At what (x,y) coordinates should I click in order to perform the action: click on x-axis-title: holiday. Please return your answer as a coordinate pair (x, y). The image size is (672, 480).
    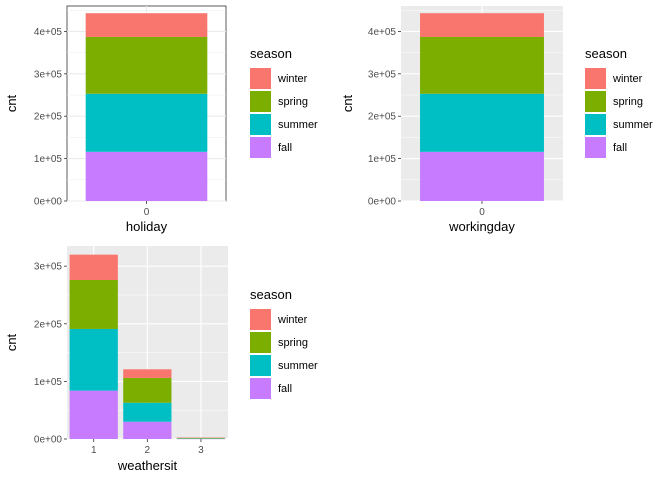
    Looking at the image, I should click on (147, 226).